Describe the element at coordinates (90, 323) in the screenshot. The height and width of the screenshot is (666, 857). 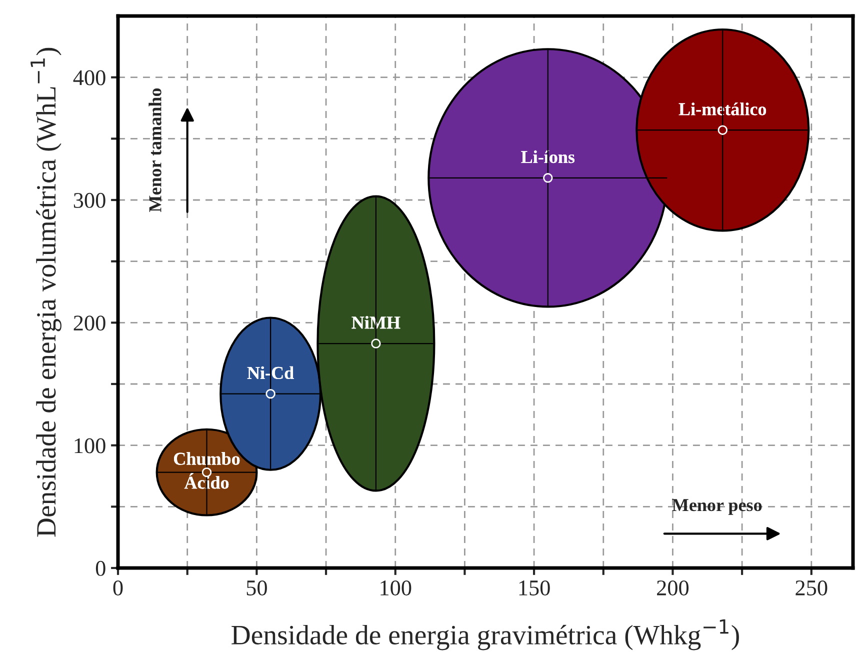
I see `y-tick-label: 200` at that location.